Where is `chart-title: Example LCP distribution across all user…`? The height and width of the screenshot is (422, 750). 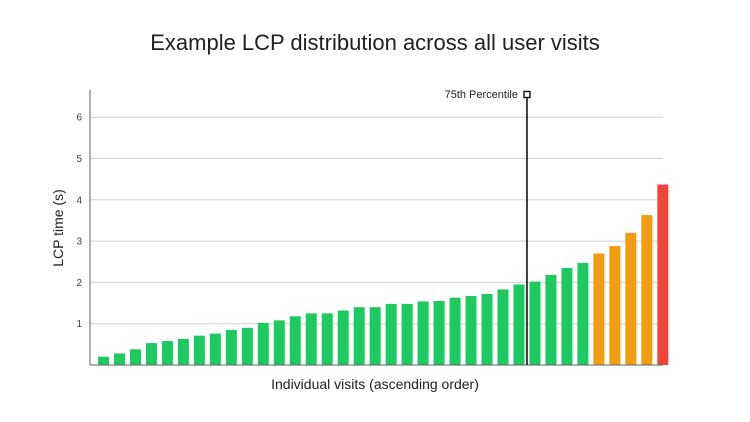 chart-title: Example LCP distribution across all user… is located at coordinates (375, 42).